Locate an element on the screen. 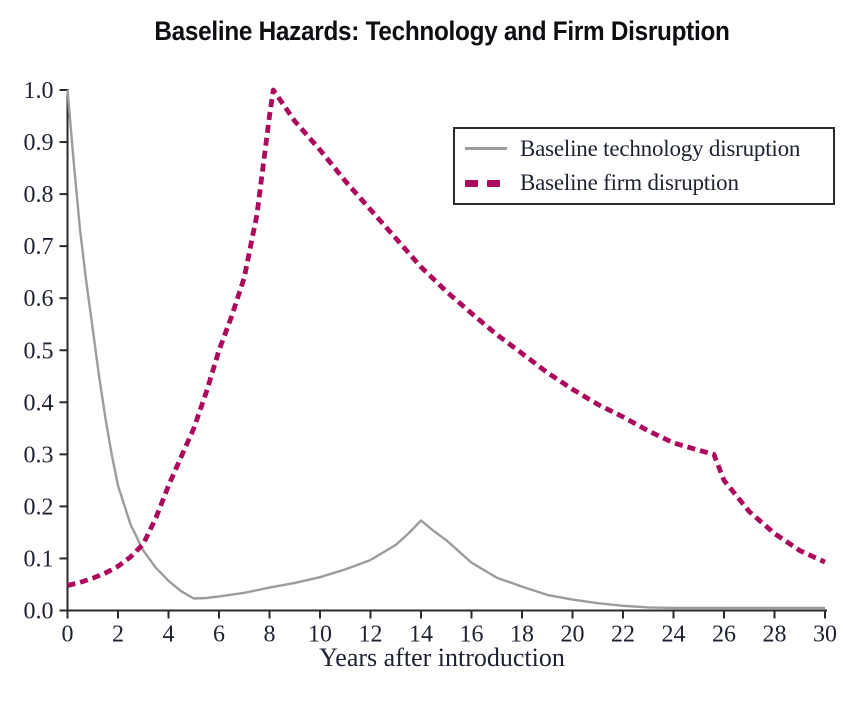 Image resolution: width=848 pixels, height=703 pixels. y-tick-label: 0.3 is located at coordinates (39, 455).